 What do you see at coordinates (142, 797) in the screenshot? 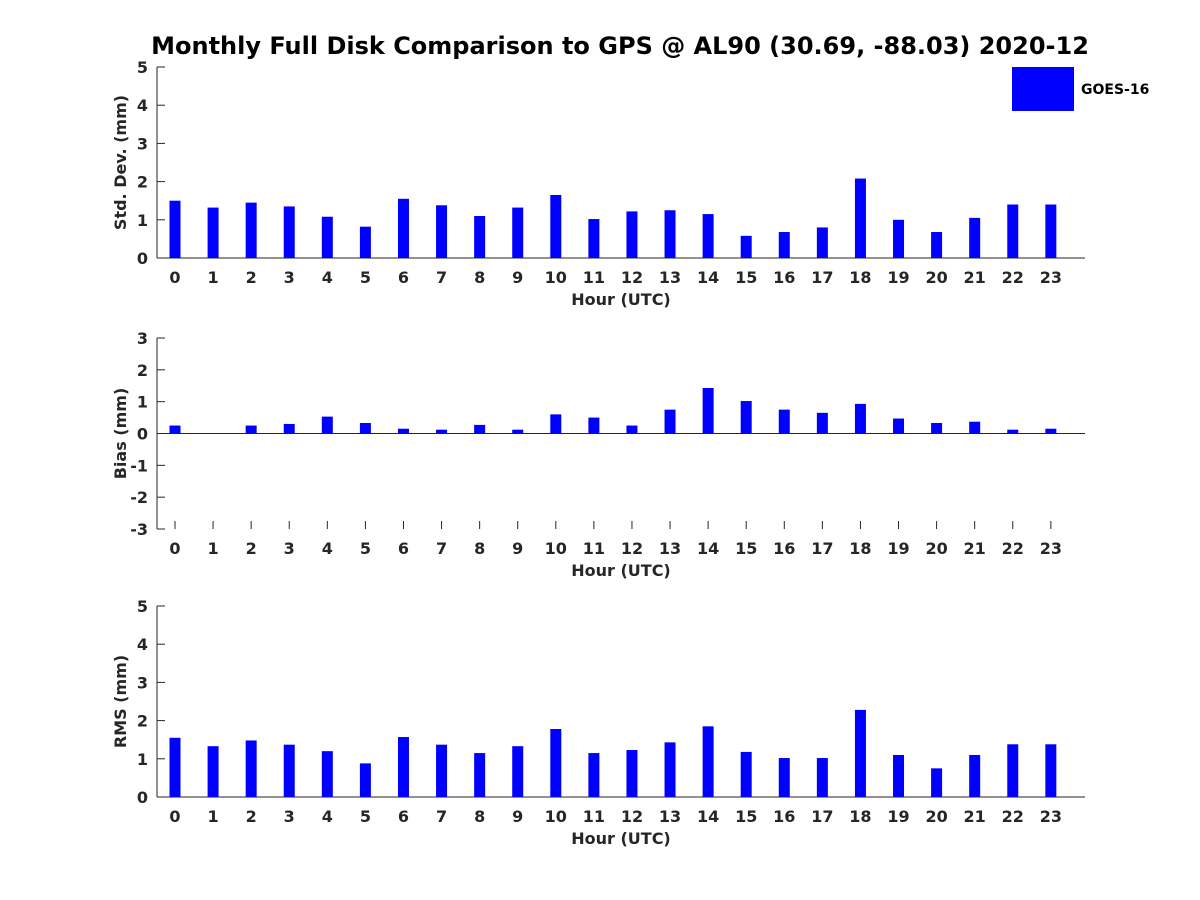
I see `y-tick-label: 0` at bounding box center [142, 797].